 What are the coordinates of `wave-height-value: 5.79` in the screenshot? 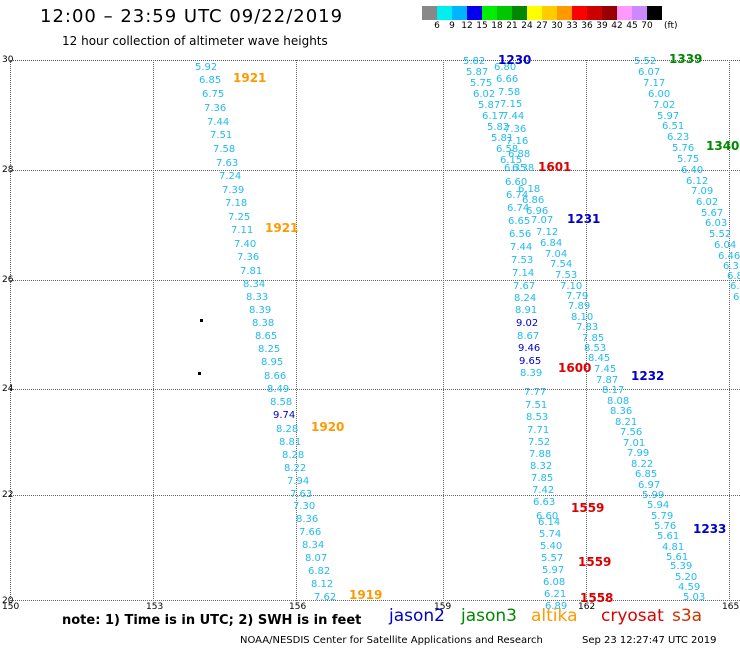 It's located at (662, 516).